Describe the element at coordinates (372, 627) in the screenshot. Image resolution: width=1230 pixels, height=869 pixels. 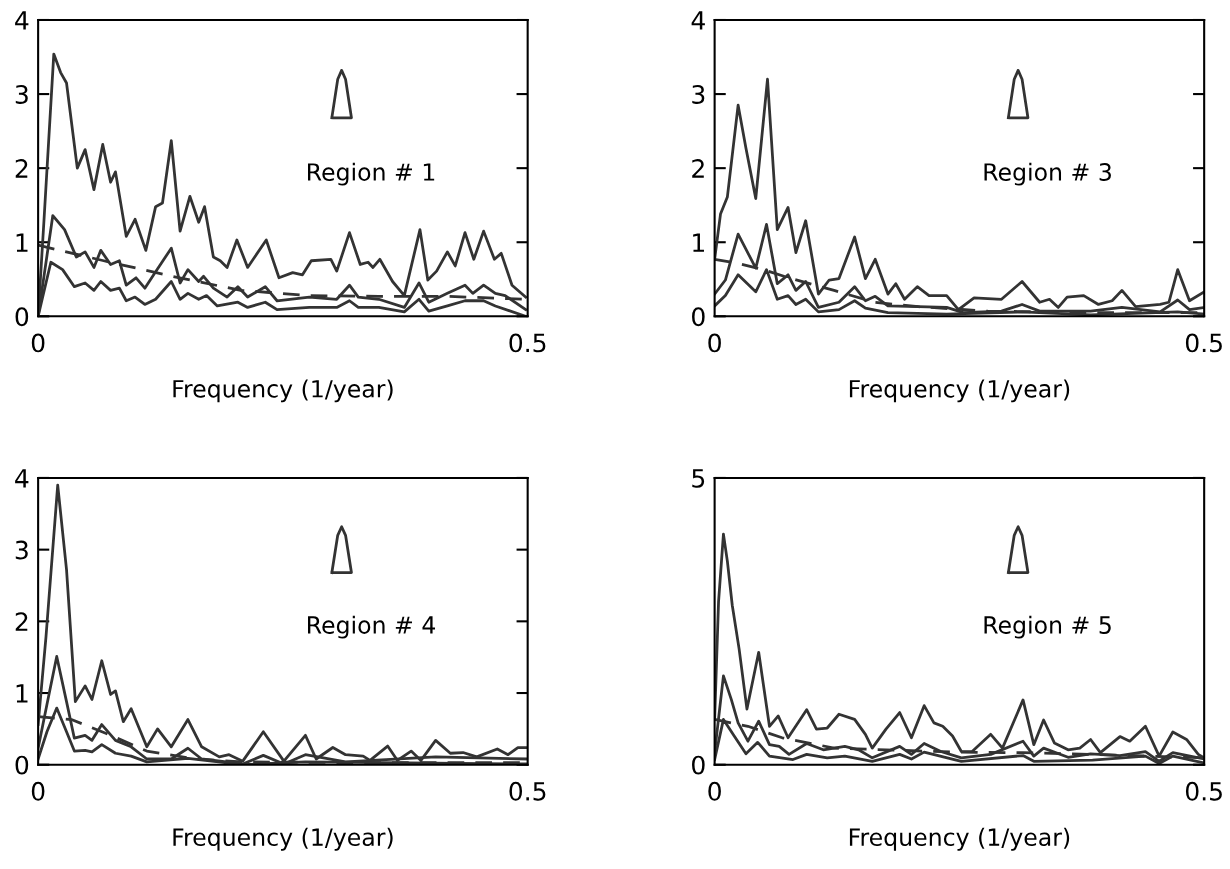
I see `annotation: Region # 4` at that location.